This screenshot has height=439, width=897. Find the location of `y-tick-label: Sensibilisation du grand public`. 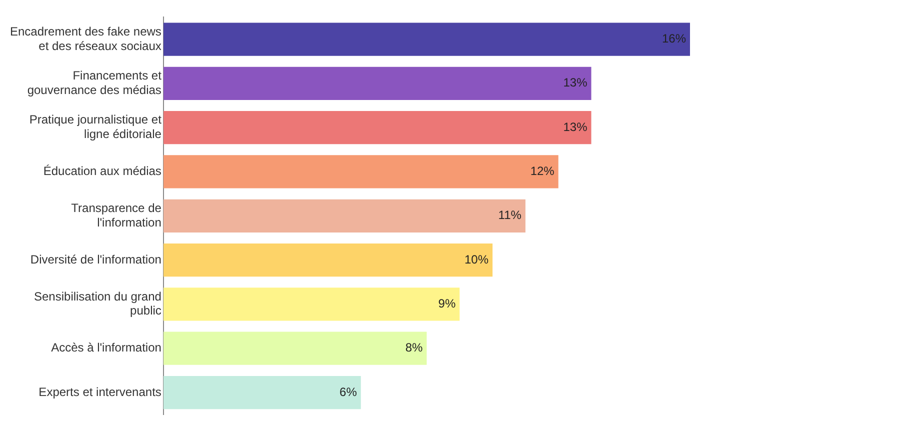

y-tick-label: Sensibilisation du grand public is located at coordinates (98, 303).